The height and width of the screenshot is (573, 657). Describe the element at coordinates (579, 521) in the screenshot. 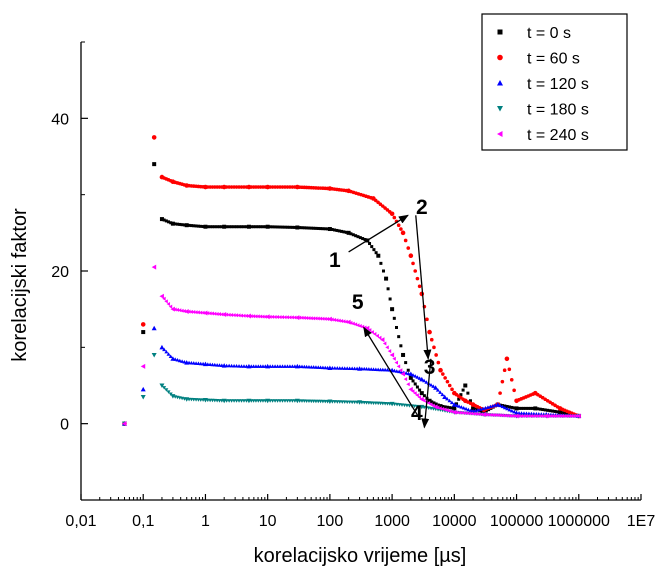

I see `x-tick-label: 1000000` at that location.